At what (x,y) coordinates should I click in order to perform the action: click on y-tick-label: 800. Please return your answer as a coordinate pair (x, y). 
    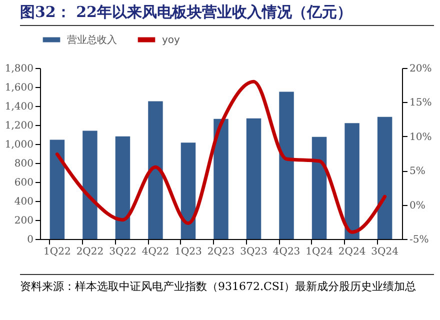
    Looking at the image, I should click on (24, 164).